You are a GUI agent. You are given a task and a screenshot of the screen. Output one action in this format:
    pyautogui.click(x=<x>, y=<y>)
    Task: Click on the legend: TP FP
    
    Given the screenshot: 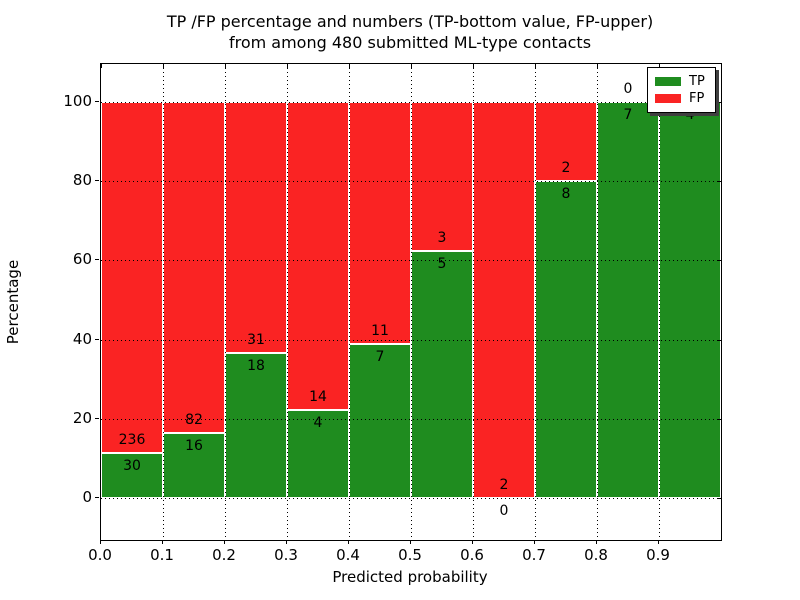 What is the action you would take?
    pyautogui.click(x=681, y=90)
    